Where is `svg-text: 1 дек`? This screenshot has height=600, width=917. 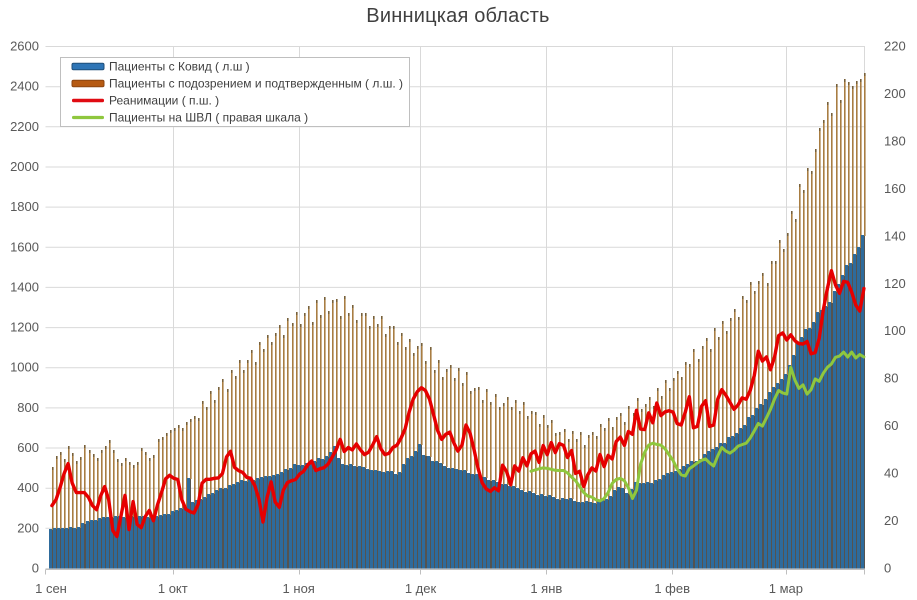
svg-text: 1 дек is located at coordinates (421, 588).